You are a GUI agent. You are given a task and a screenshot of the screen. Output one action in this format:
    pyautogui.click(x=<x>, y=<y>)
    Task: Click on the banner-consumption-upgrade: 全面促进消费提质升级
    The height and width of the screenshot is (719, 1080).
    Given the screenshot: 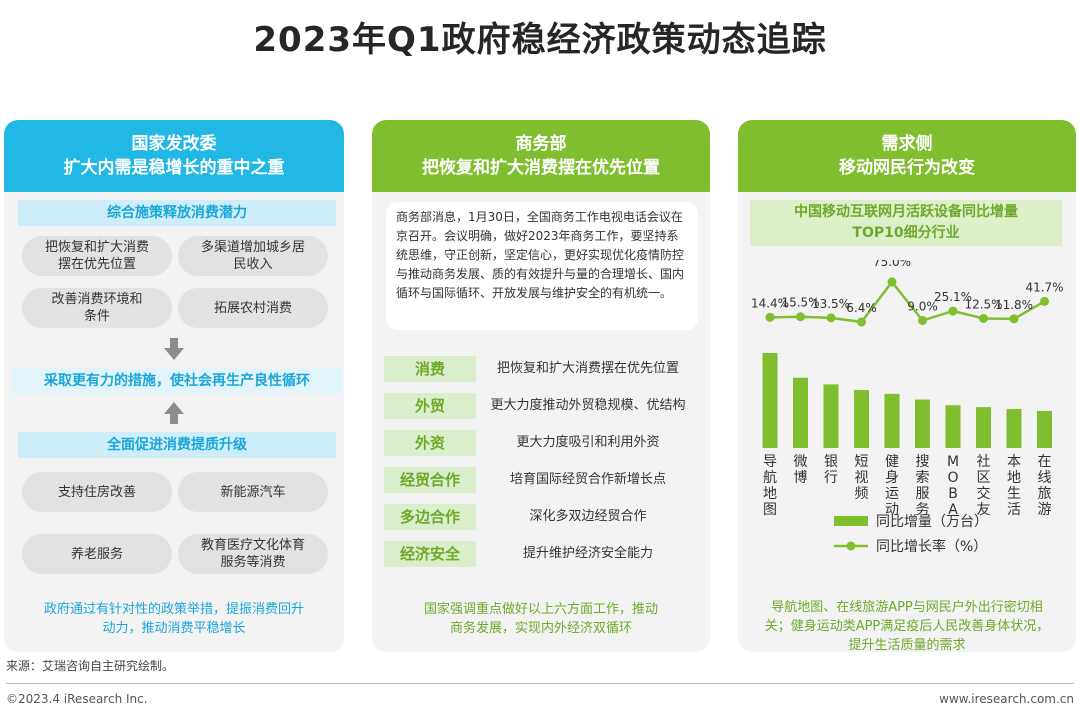 What is the action you would take?
    pyautogui.click(x=177, y=445)
    